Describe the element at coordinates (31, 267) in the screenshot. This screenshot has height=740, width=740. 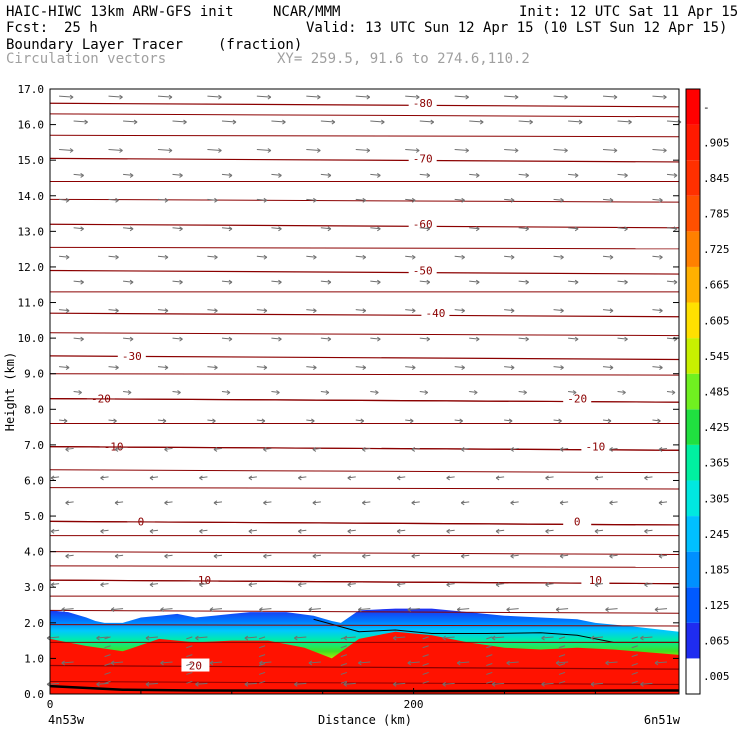
I see `y-tick-label: 12.0` at that location.